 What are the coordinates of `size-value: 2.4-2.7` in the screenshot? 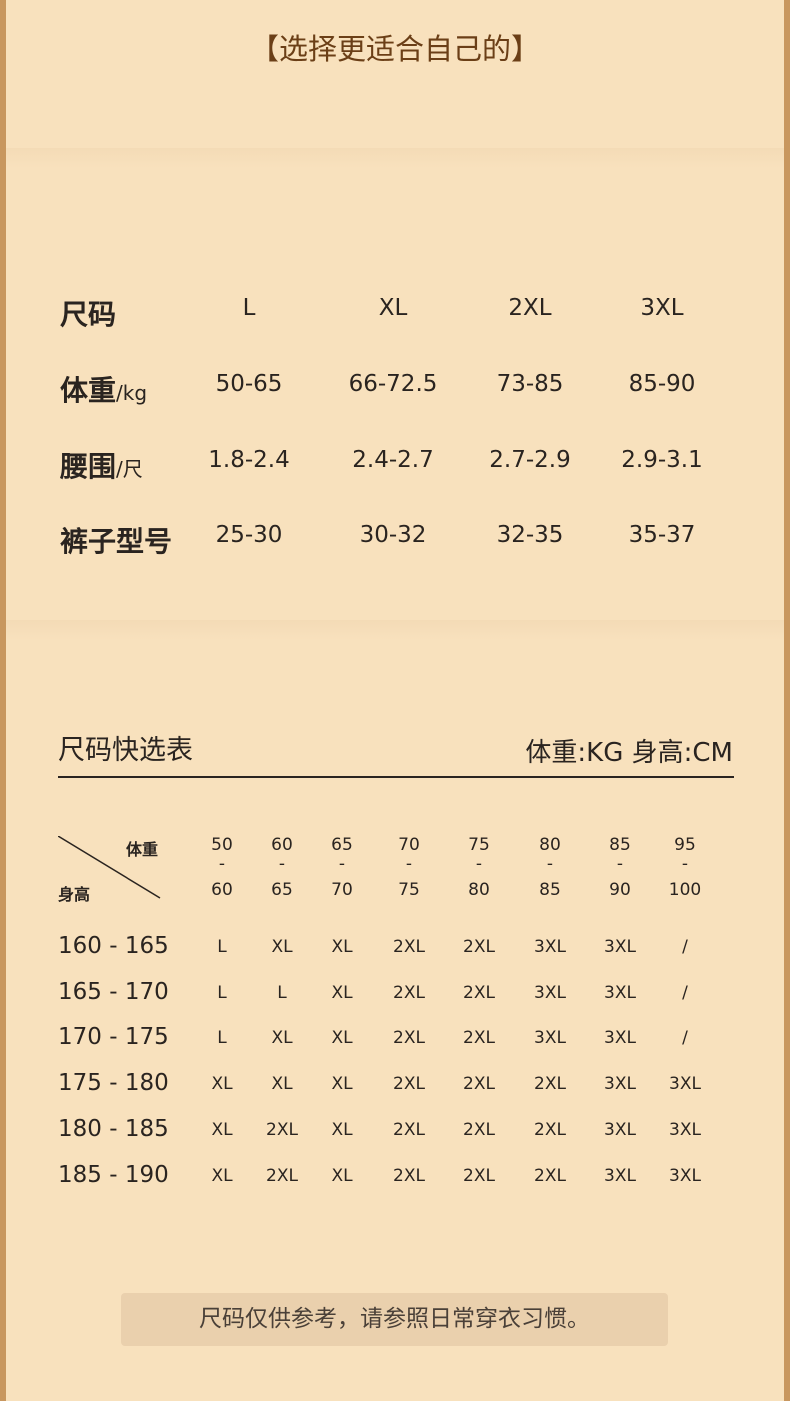 It's located at (393, 460).